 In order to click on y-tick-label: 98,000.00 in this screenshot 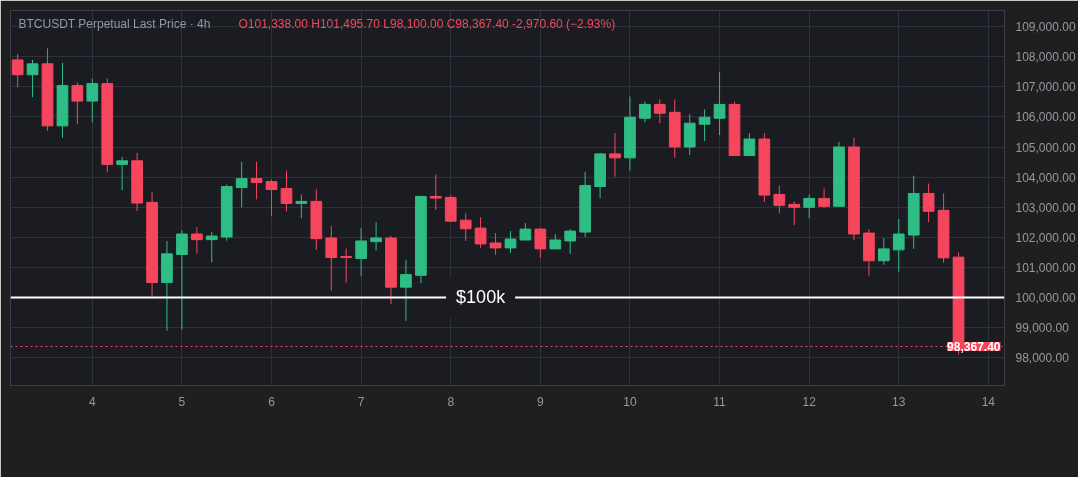, I will do `click(1042, 358)`.